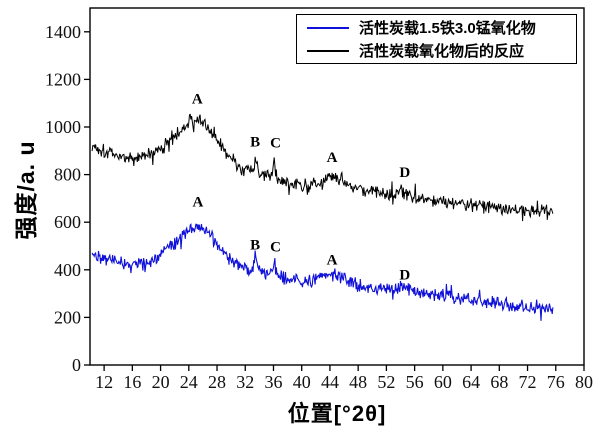 This screenshot has width=600, height=446. Describe the element at coordinates (330, 382) in the screenshot. I see `x-tick-label: 44` at that location.